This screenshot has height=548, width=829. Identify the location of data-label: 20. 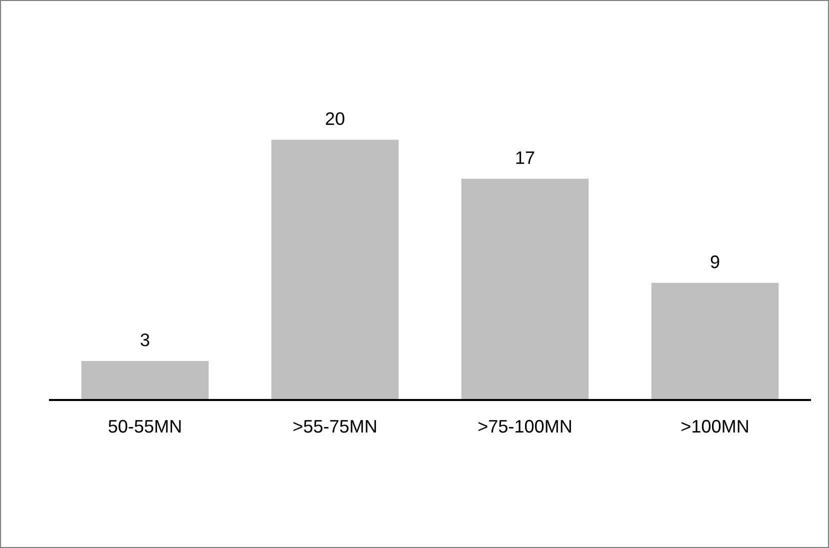
(335, 119).